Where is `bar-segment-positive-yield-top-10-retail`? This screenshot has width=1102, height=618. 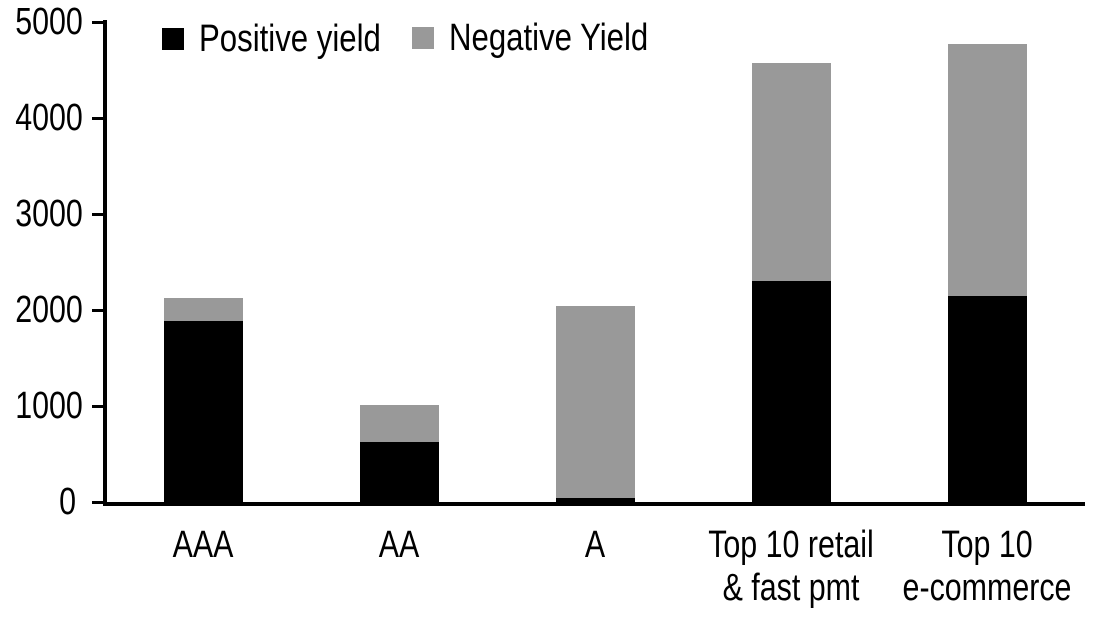 bar-segment-positive-yield-top-10-retail is located at coordinates (791, 391).